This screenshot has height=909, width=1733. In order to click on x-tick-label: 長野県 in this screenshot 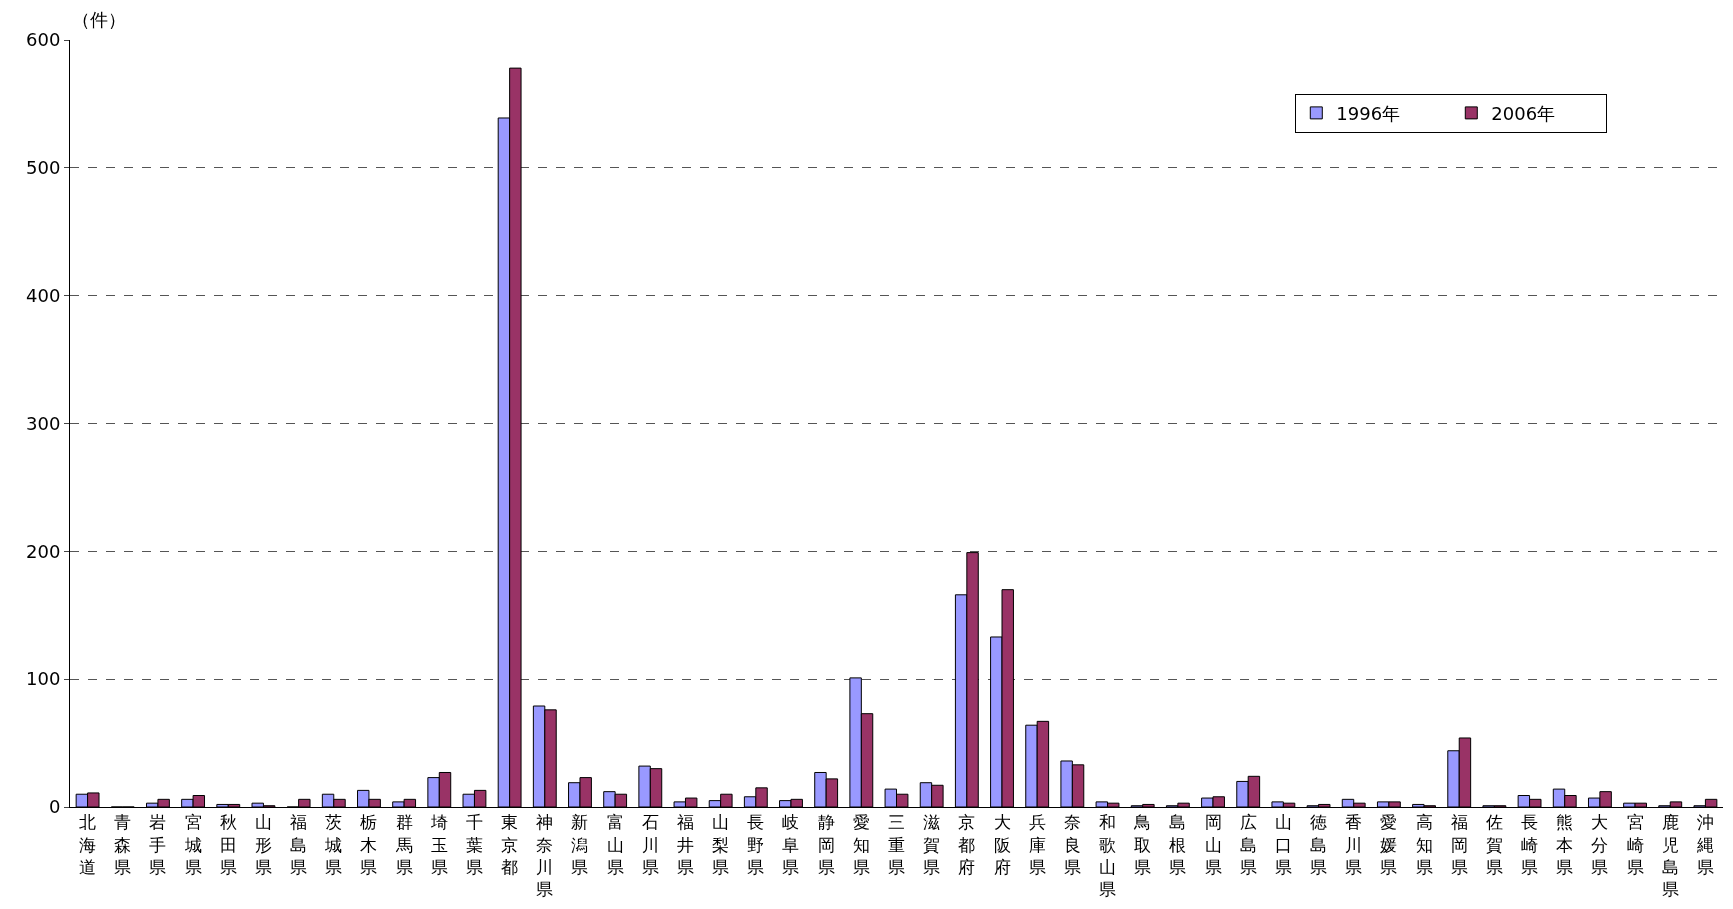, I will do `click(756, 844)`.